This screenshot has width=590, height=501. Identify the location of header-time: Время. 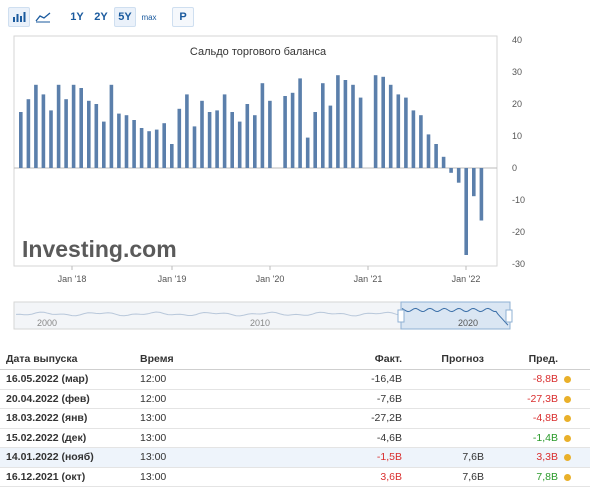
(157, 359).